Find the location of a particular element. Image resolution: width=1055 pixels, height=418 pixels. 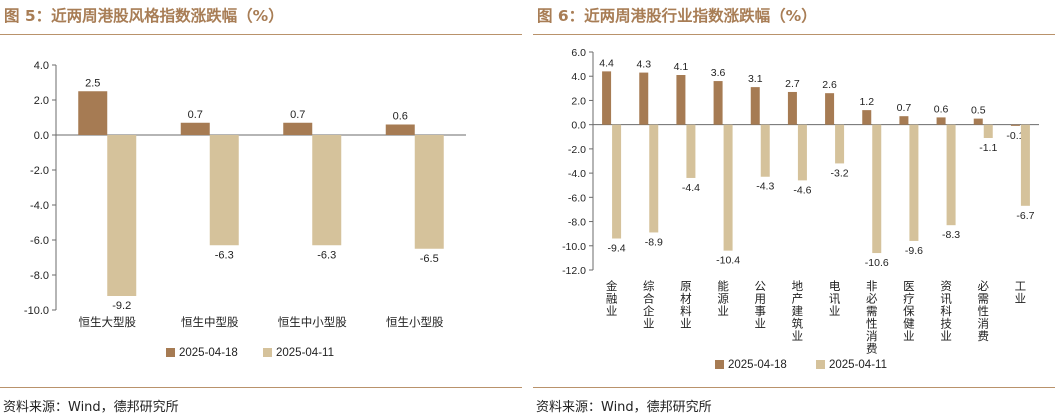

left-chart-title: 图 5：近两周港股风格指数涨跌幅（%） is located at coordinates (144, 16).